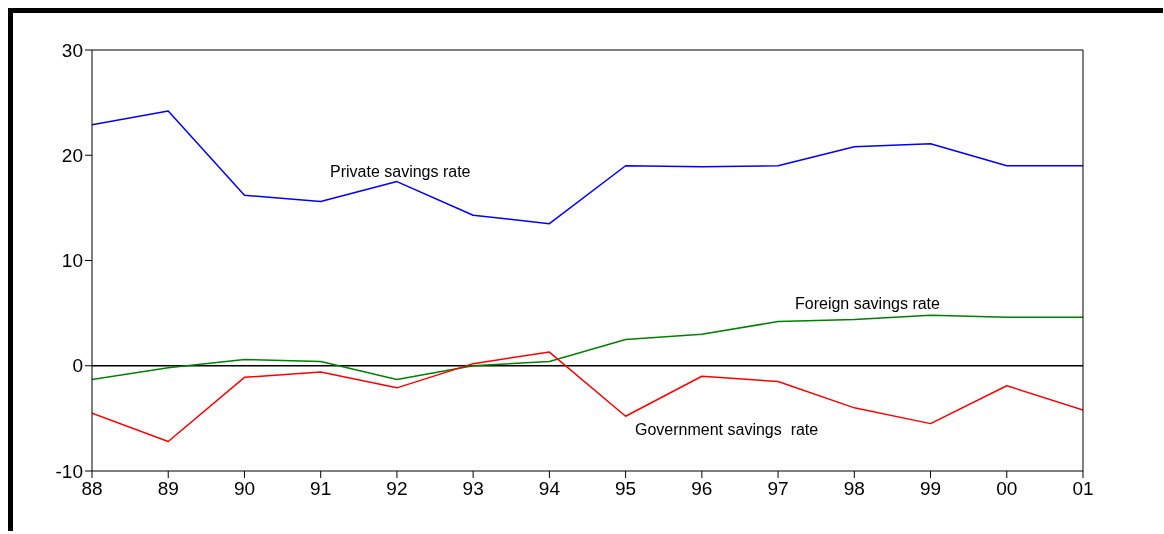  I want to click on x-tick-label: 98, so click(854, 489).